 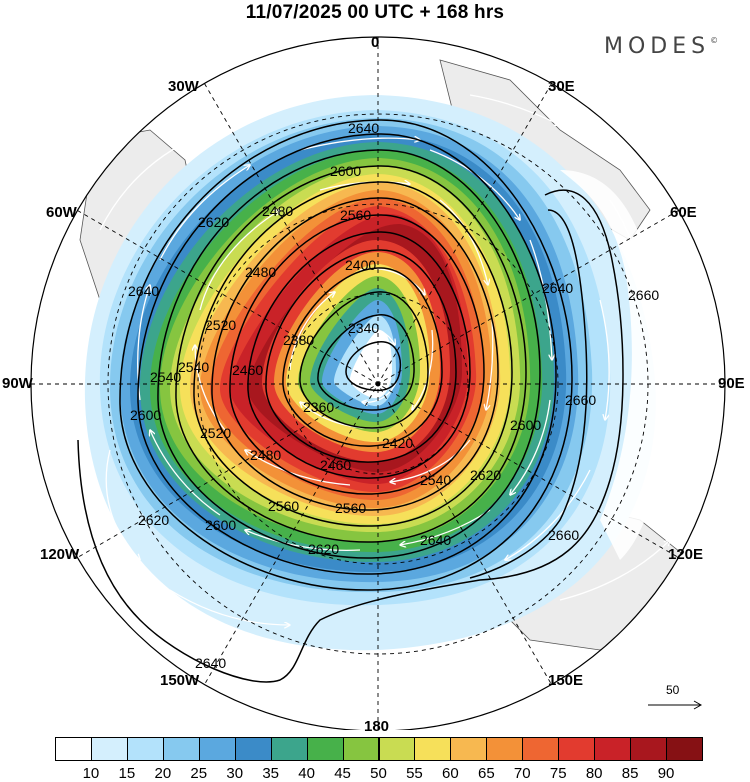 I want to click on contour-label-2660-southeast: 2660, so click(x=563, y=535).